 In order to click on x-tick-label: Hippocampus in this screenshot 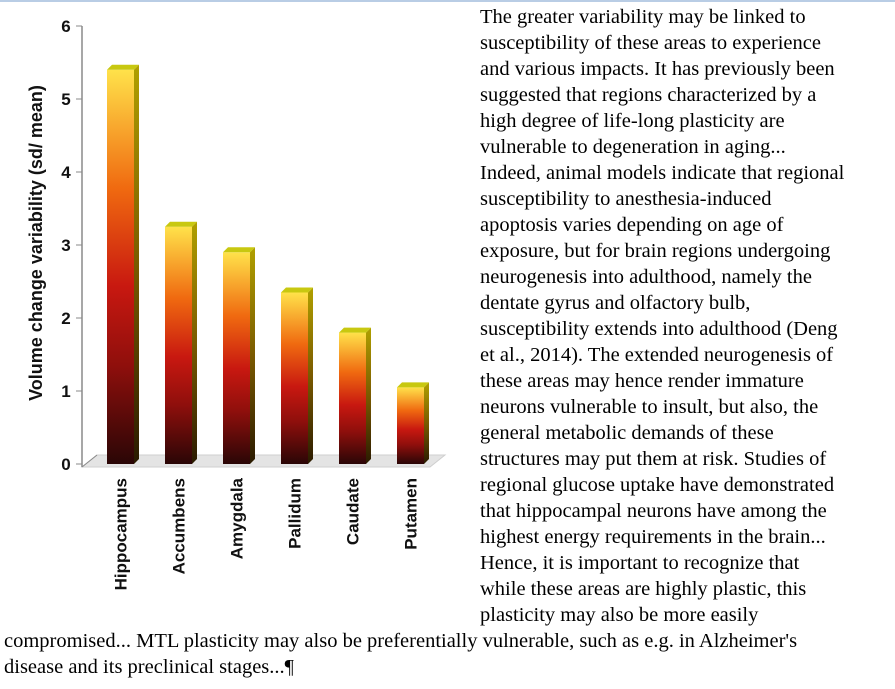, I will do `click(121, 534)`.